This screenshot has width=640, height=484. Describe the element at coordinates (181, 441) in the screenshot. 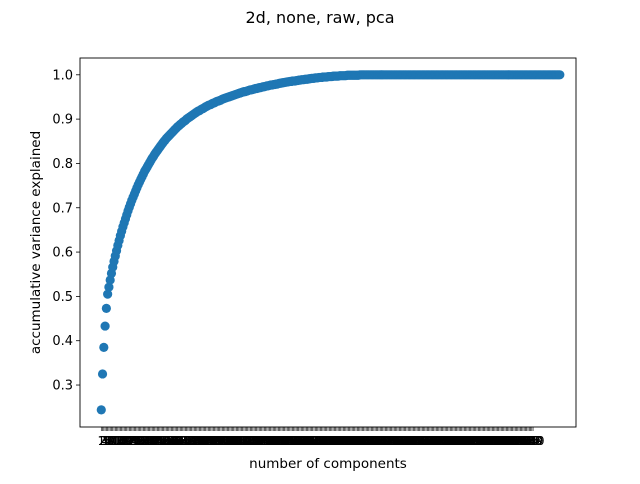

I see `x-tick-label: 64` at that location.